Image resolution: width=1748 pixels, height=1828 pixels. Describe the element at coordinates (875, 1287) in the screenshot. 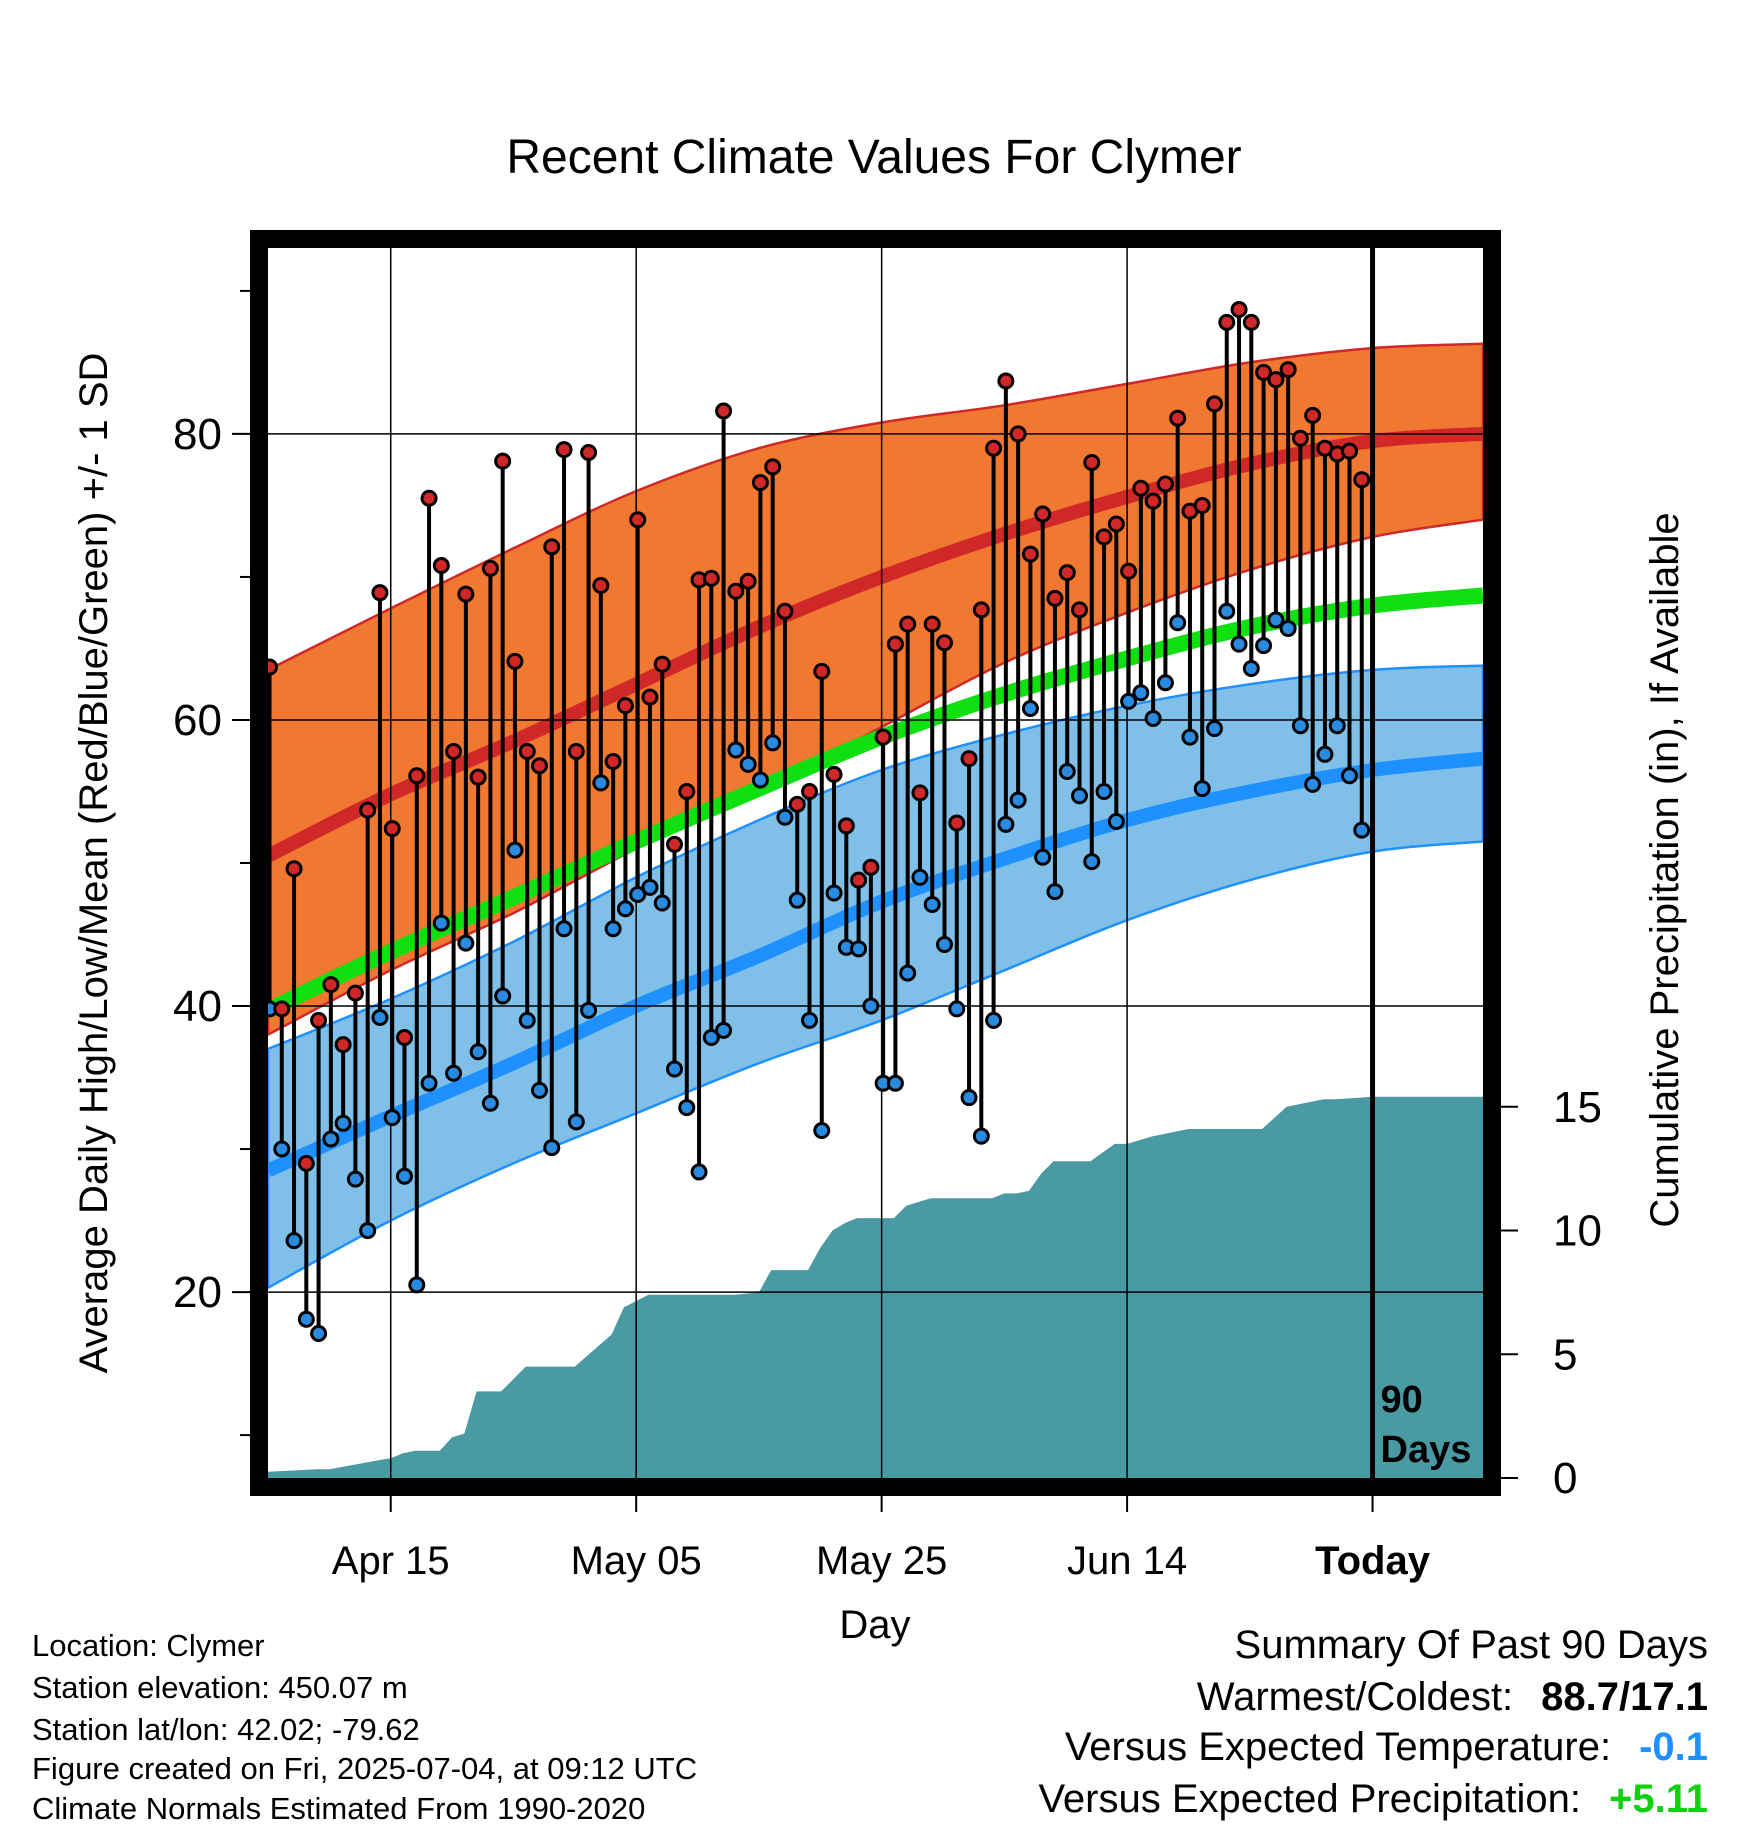

I see `precipitation-area` at that location.